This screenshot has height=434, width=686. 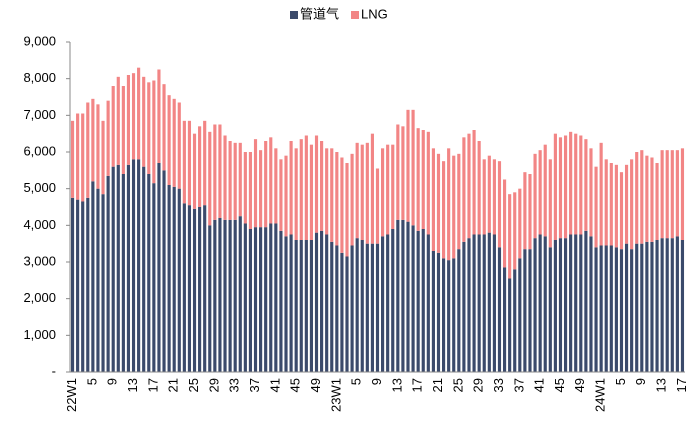 I want to click on x-tick-label: 13, so click(x=396, y=385).